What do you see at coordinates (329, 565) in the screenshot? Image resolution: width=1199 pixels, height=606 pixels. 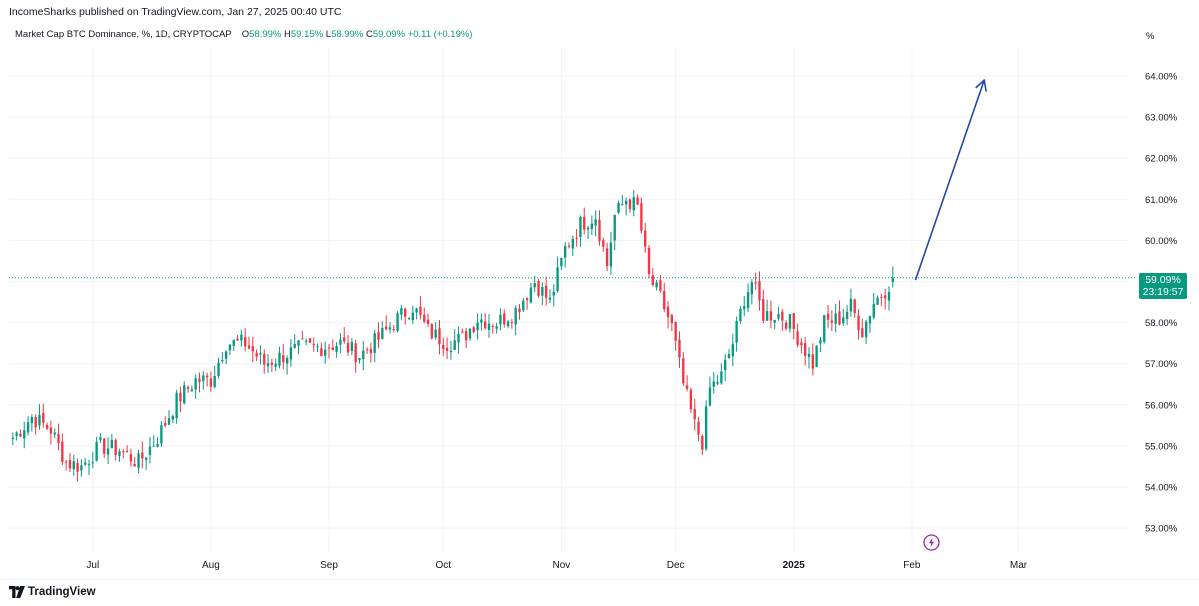 I see `x-tick-label: Sep` at bounding box center [329, 565].